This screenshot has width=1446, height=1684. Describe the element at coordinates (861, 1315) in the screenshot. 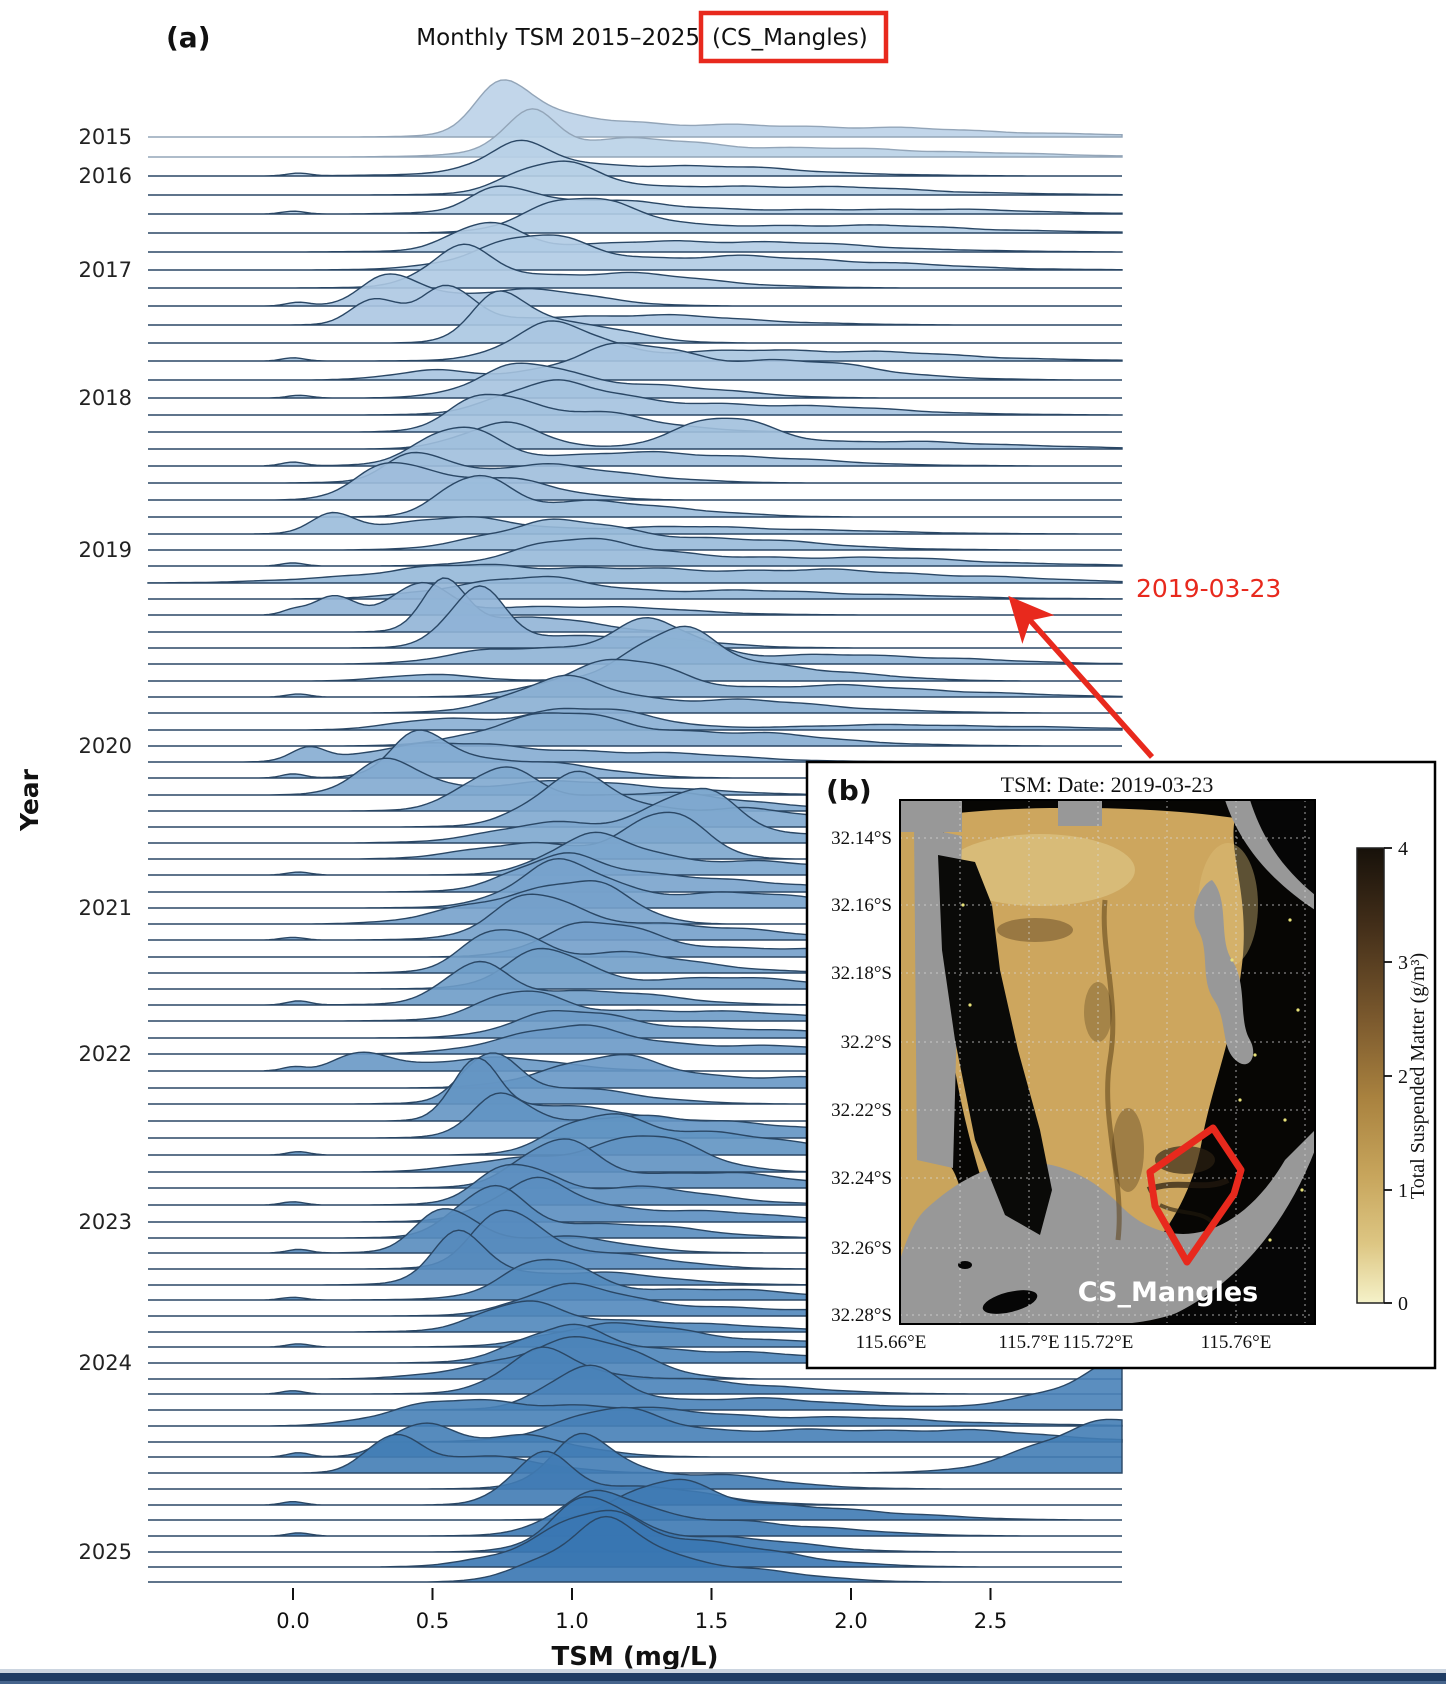

I see `inset-lat-tick-label: 32.28°S` at that location.